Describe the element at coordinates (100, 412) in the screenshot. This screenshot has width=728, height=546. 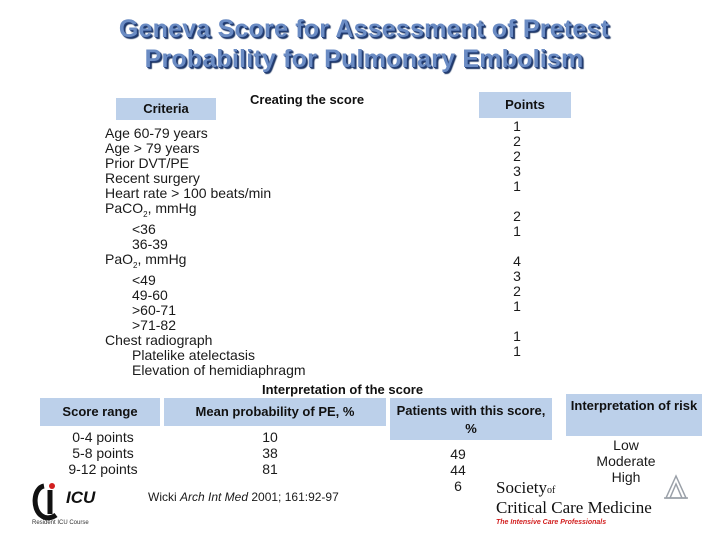
I see `score-range-header: Score range` at that location.